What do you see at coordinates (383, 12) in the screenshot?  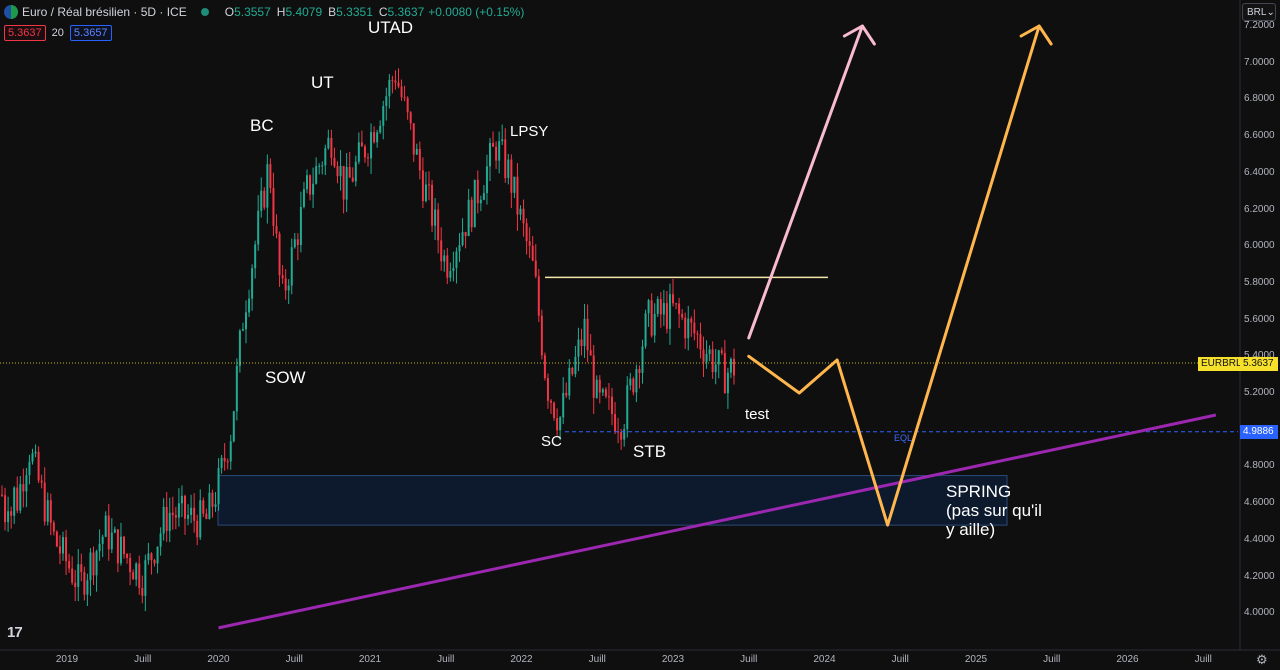 I see `ohlc-close-label: C` at bounding box center [383, 12].